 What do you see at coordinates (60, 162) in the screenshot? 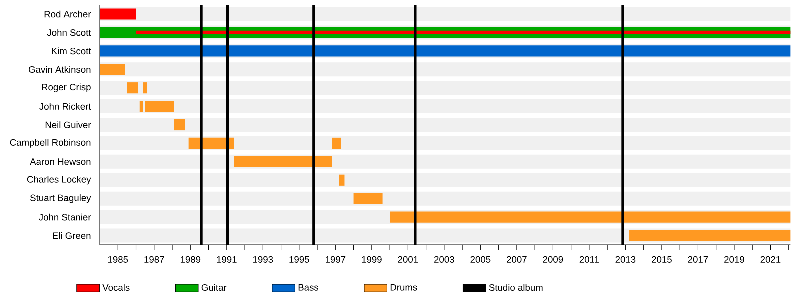
I see `y-tick-label: Aaron Hewson` at bounding box center [60, 162].